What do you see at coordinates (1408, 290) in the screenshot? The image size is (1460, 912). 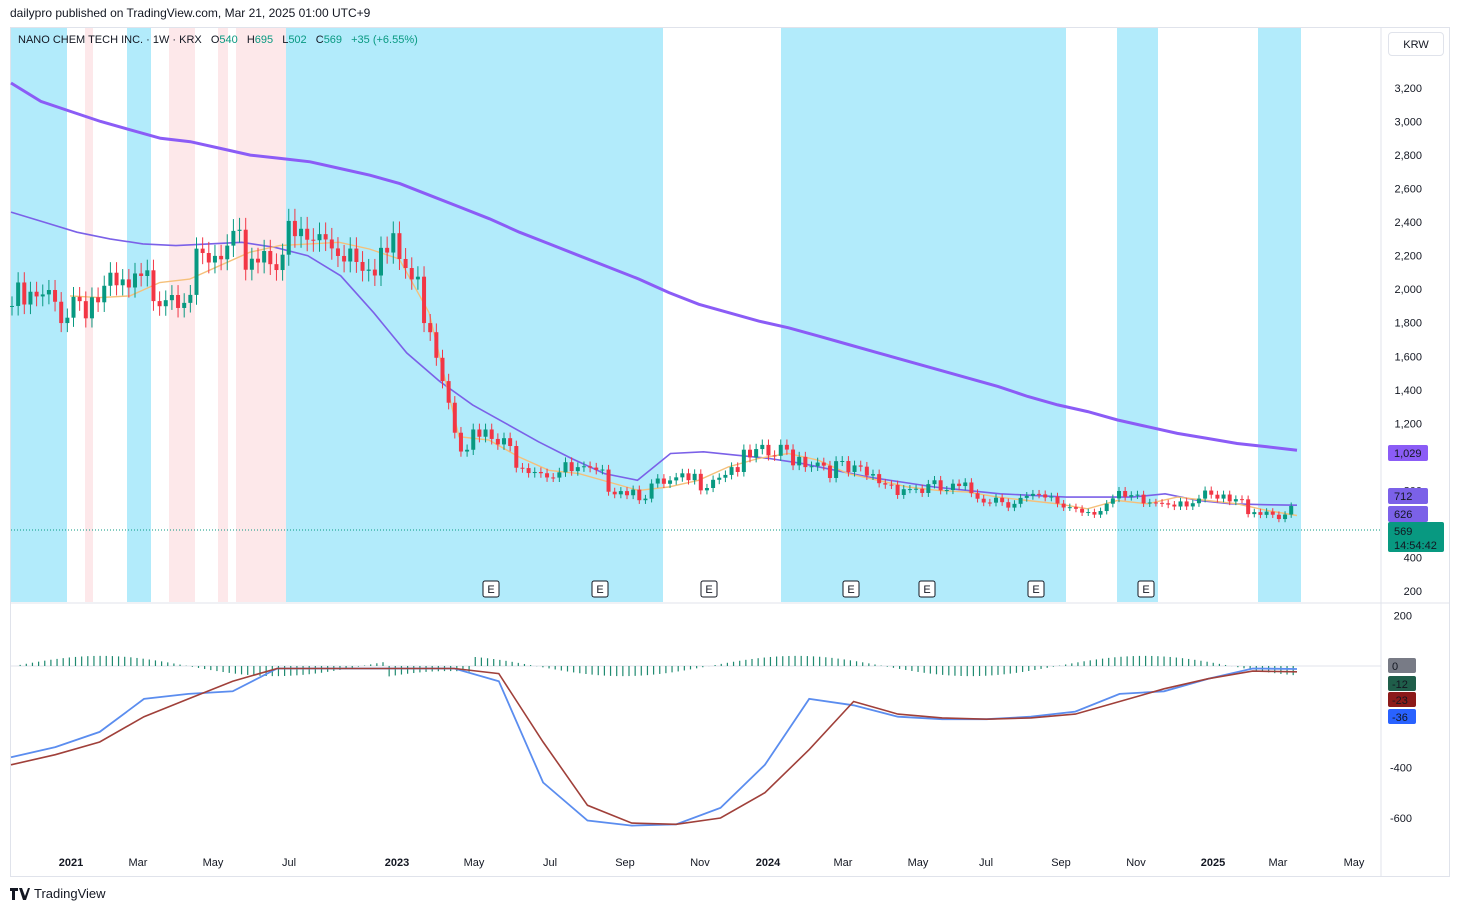 I see `price-tick-label: 2,000` at bounding box center [1408, 290].